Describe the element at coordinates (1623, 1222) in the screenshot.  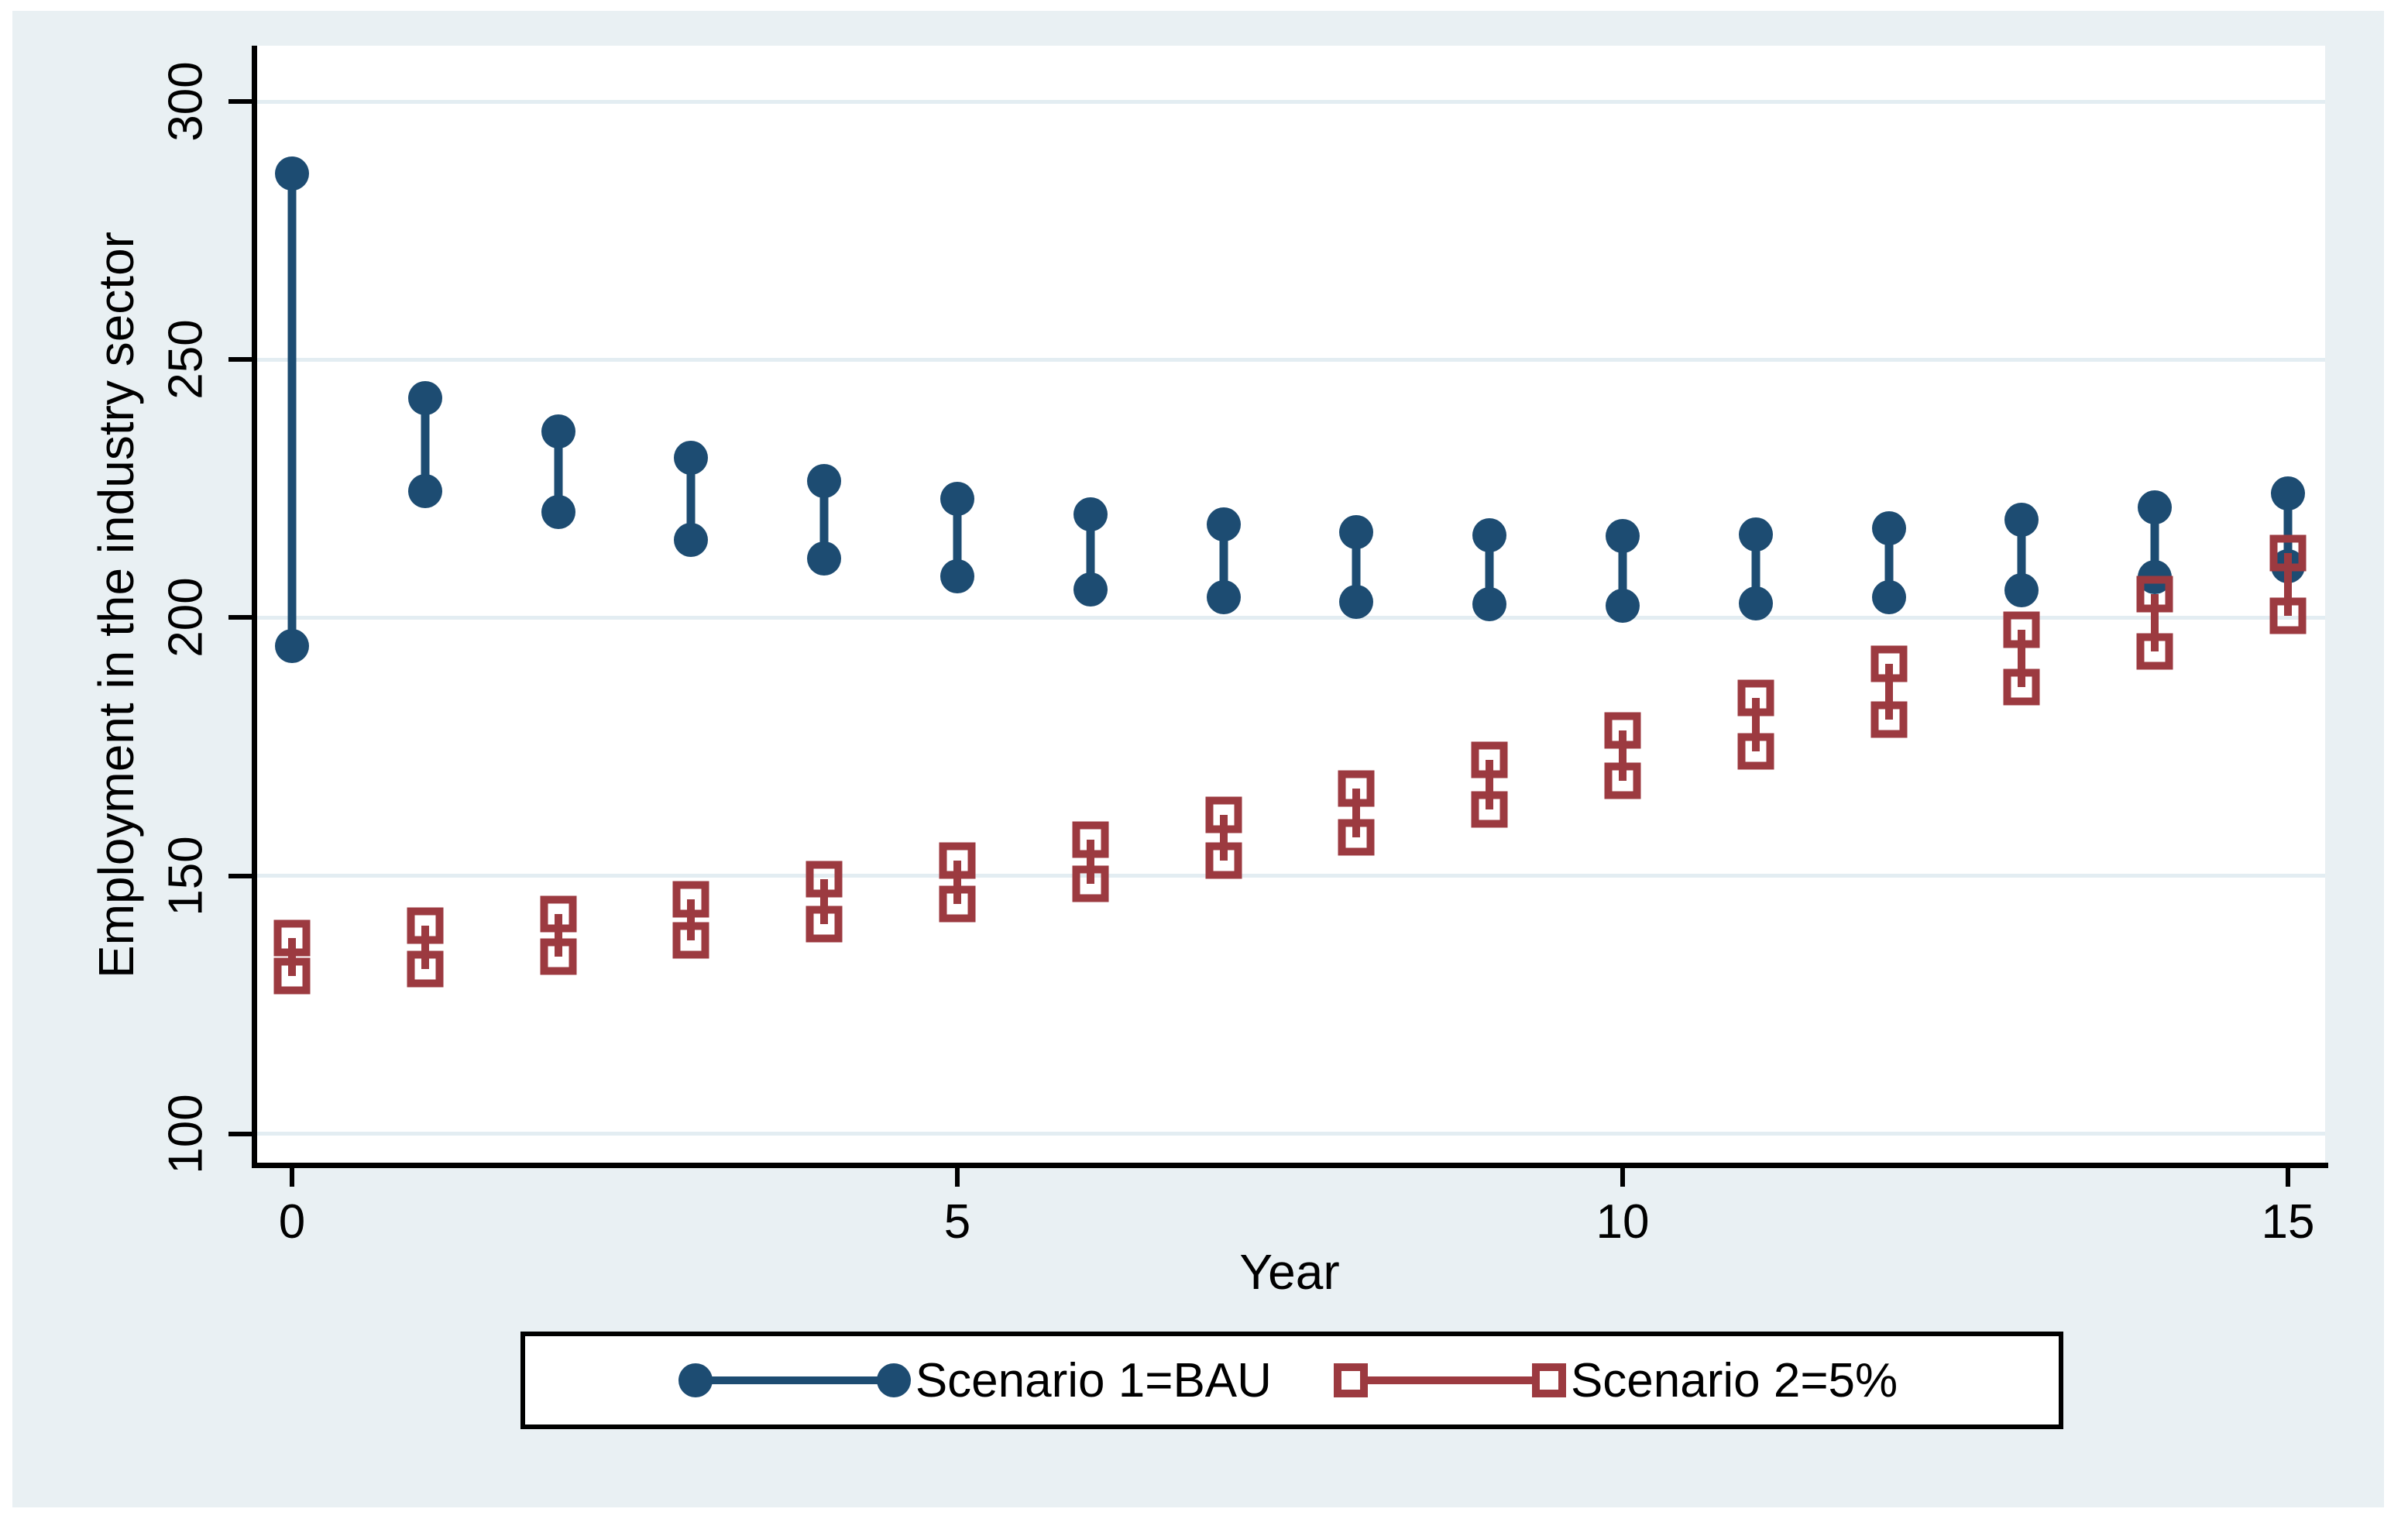
I see `x-tick-label-10: 10` at that location.